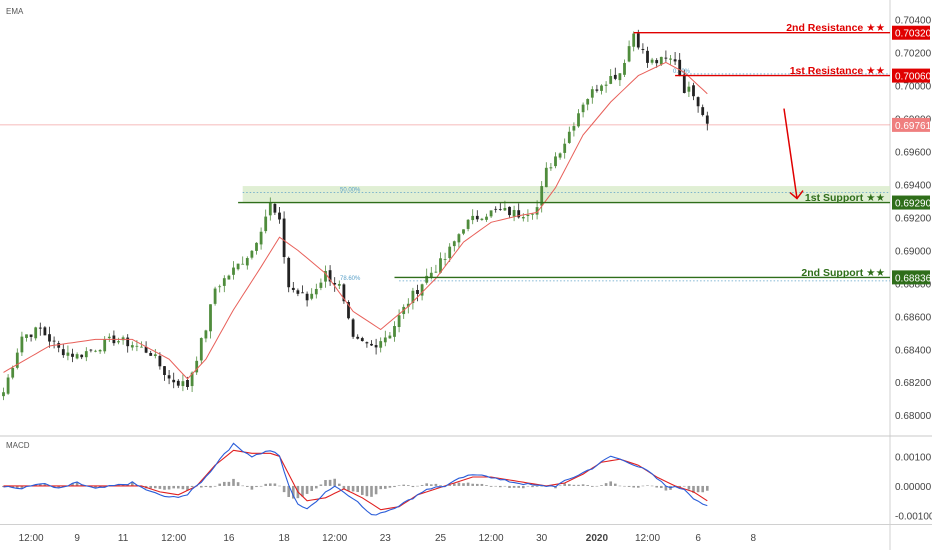 Image resolution: width=932 pixels, height=550 pixels. I want to click on price-tick-label: 0.69400, so click(913, 185).